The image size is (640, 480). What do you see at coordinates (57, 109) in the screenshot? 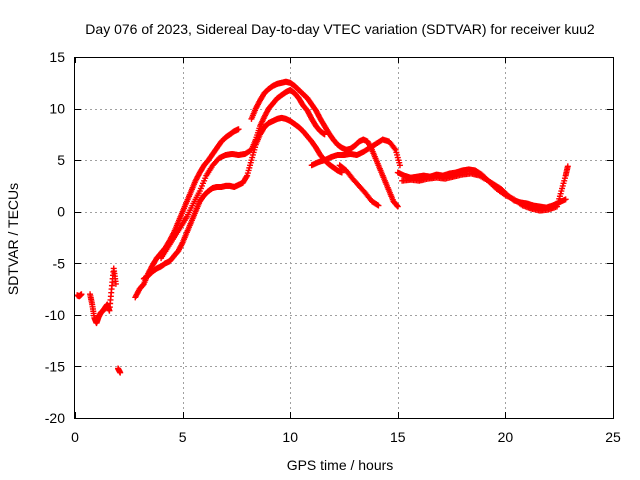
I see `y-tick-label: 10` at bounding box center [57, 109].